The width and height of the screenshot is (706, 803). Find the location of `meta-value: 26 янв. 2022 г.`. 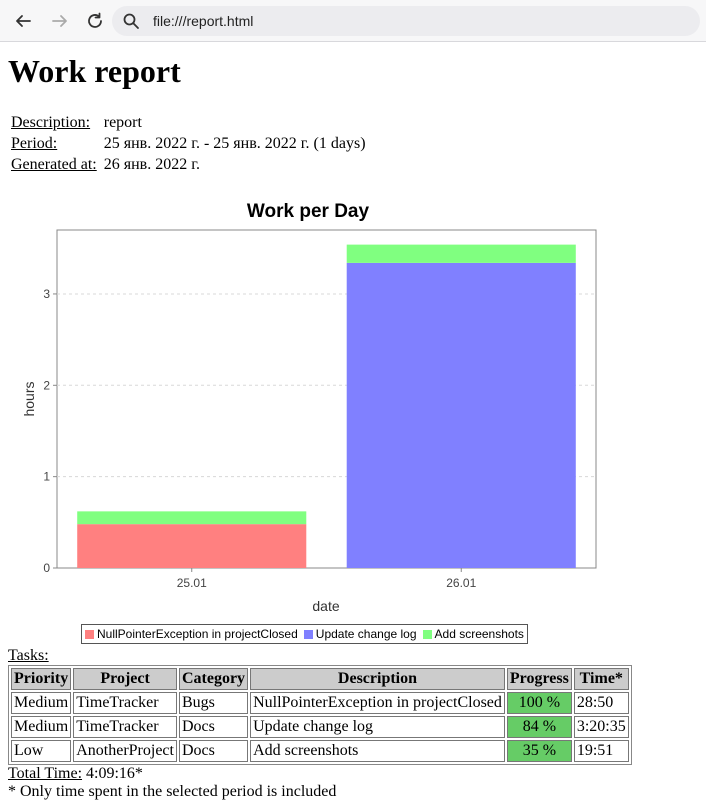

meta-value: 26 янв. 2022 г. is located at coordinates (151, 164).